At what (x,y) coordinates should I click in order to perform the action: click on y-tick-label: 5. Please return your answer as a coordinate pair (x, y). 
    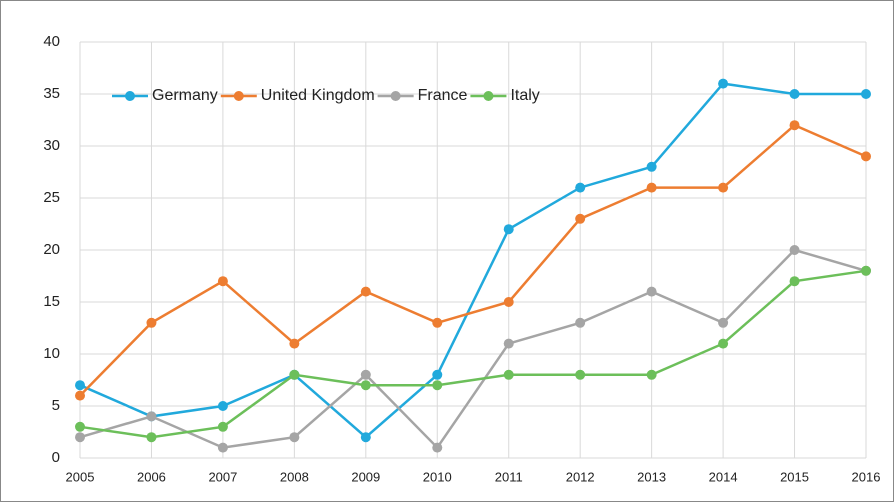
    Looking at the image, I should click on (56, 405).